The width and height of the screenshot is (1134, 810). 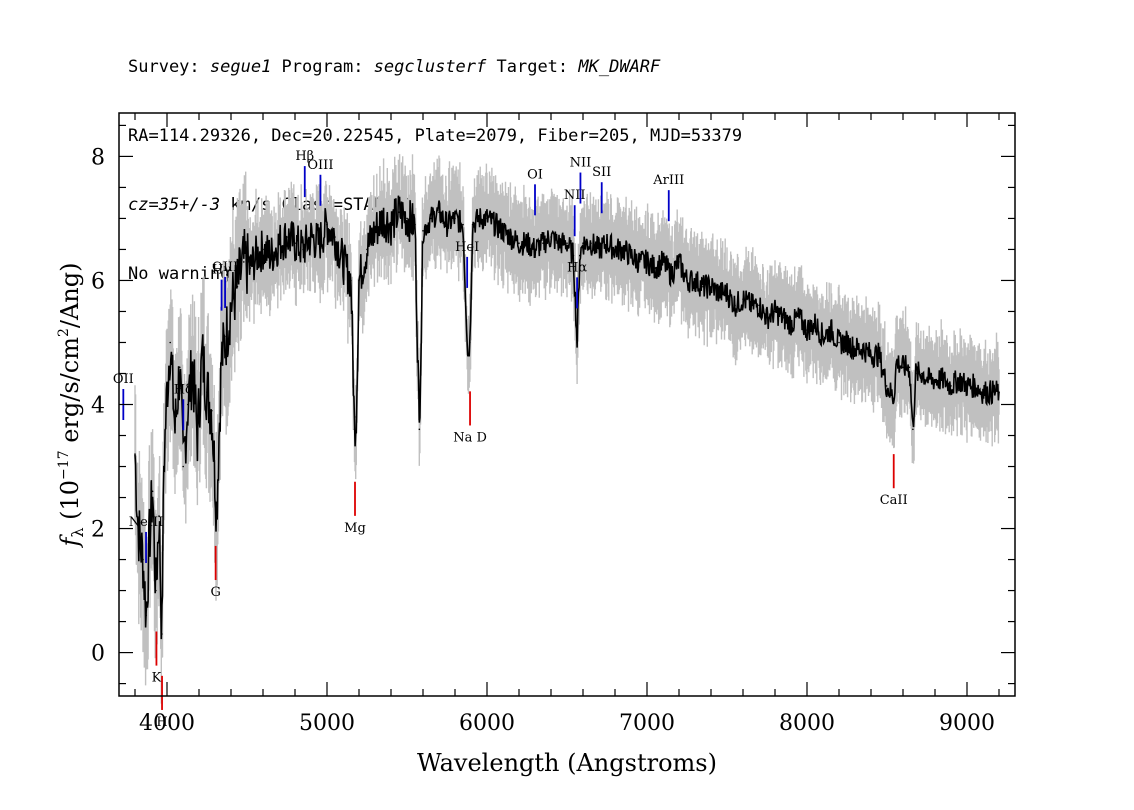 I want to click on absorption-line-label: CaII, so click(x=894, y=500).